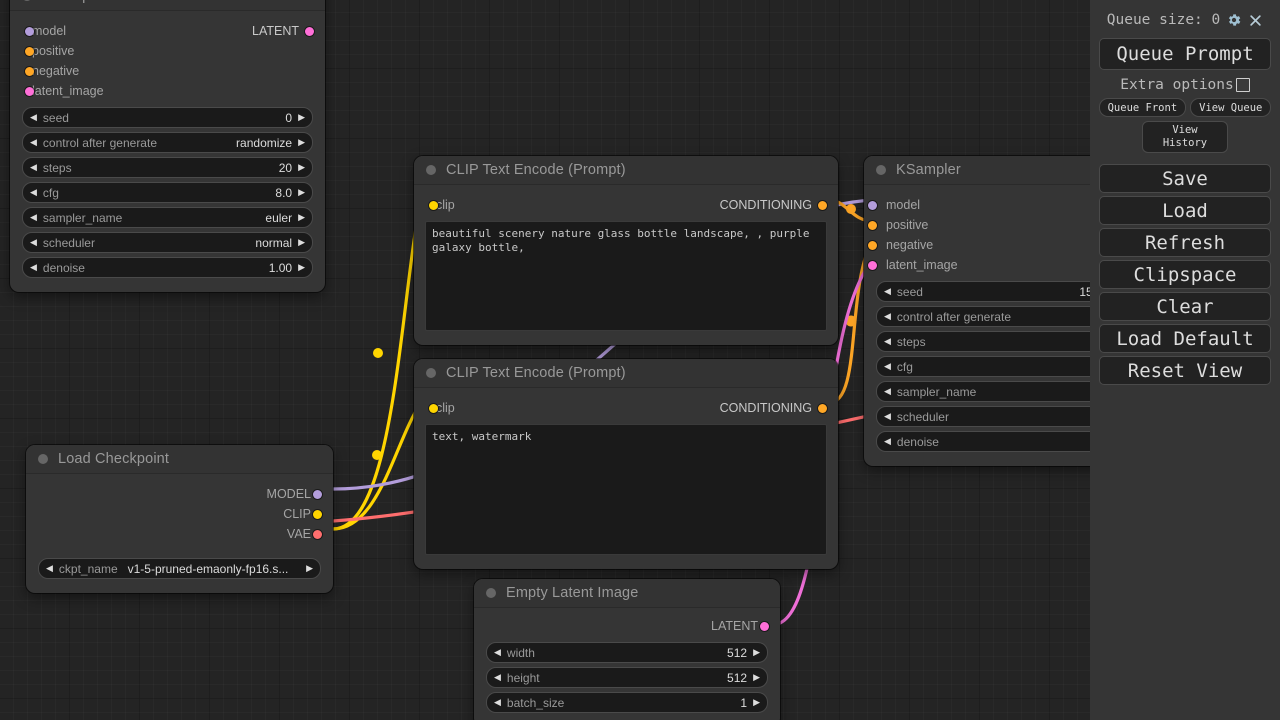  Describe the element at coordinates (983, 391) in the screenshot. I see `widget-sampler-name: ◀ sampler_name ▶` at that location.